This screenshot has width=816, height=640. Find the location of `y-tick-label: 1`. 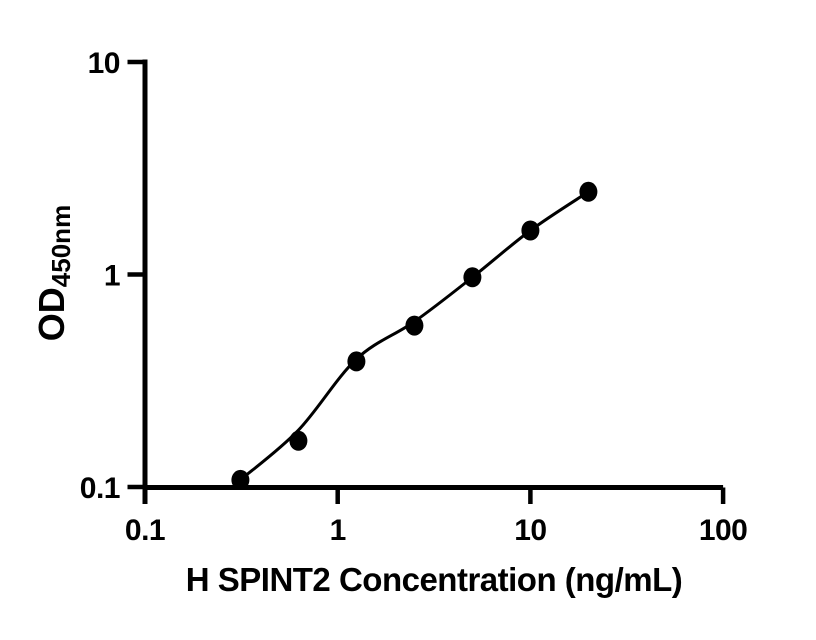

y-tick-label: 1 is located at coordinates (112, 276).